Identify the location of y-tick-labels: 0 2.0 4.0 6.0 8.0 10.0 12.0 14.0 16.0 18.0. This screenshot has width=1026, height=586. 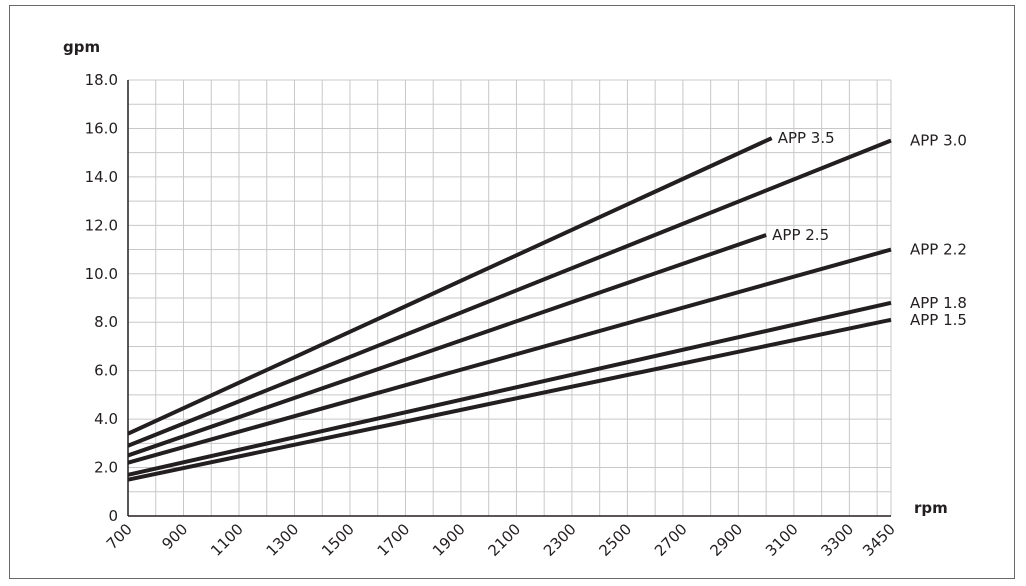
(101, 298).